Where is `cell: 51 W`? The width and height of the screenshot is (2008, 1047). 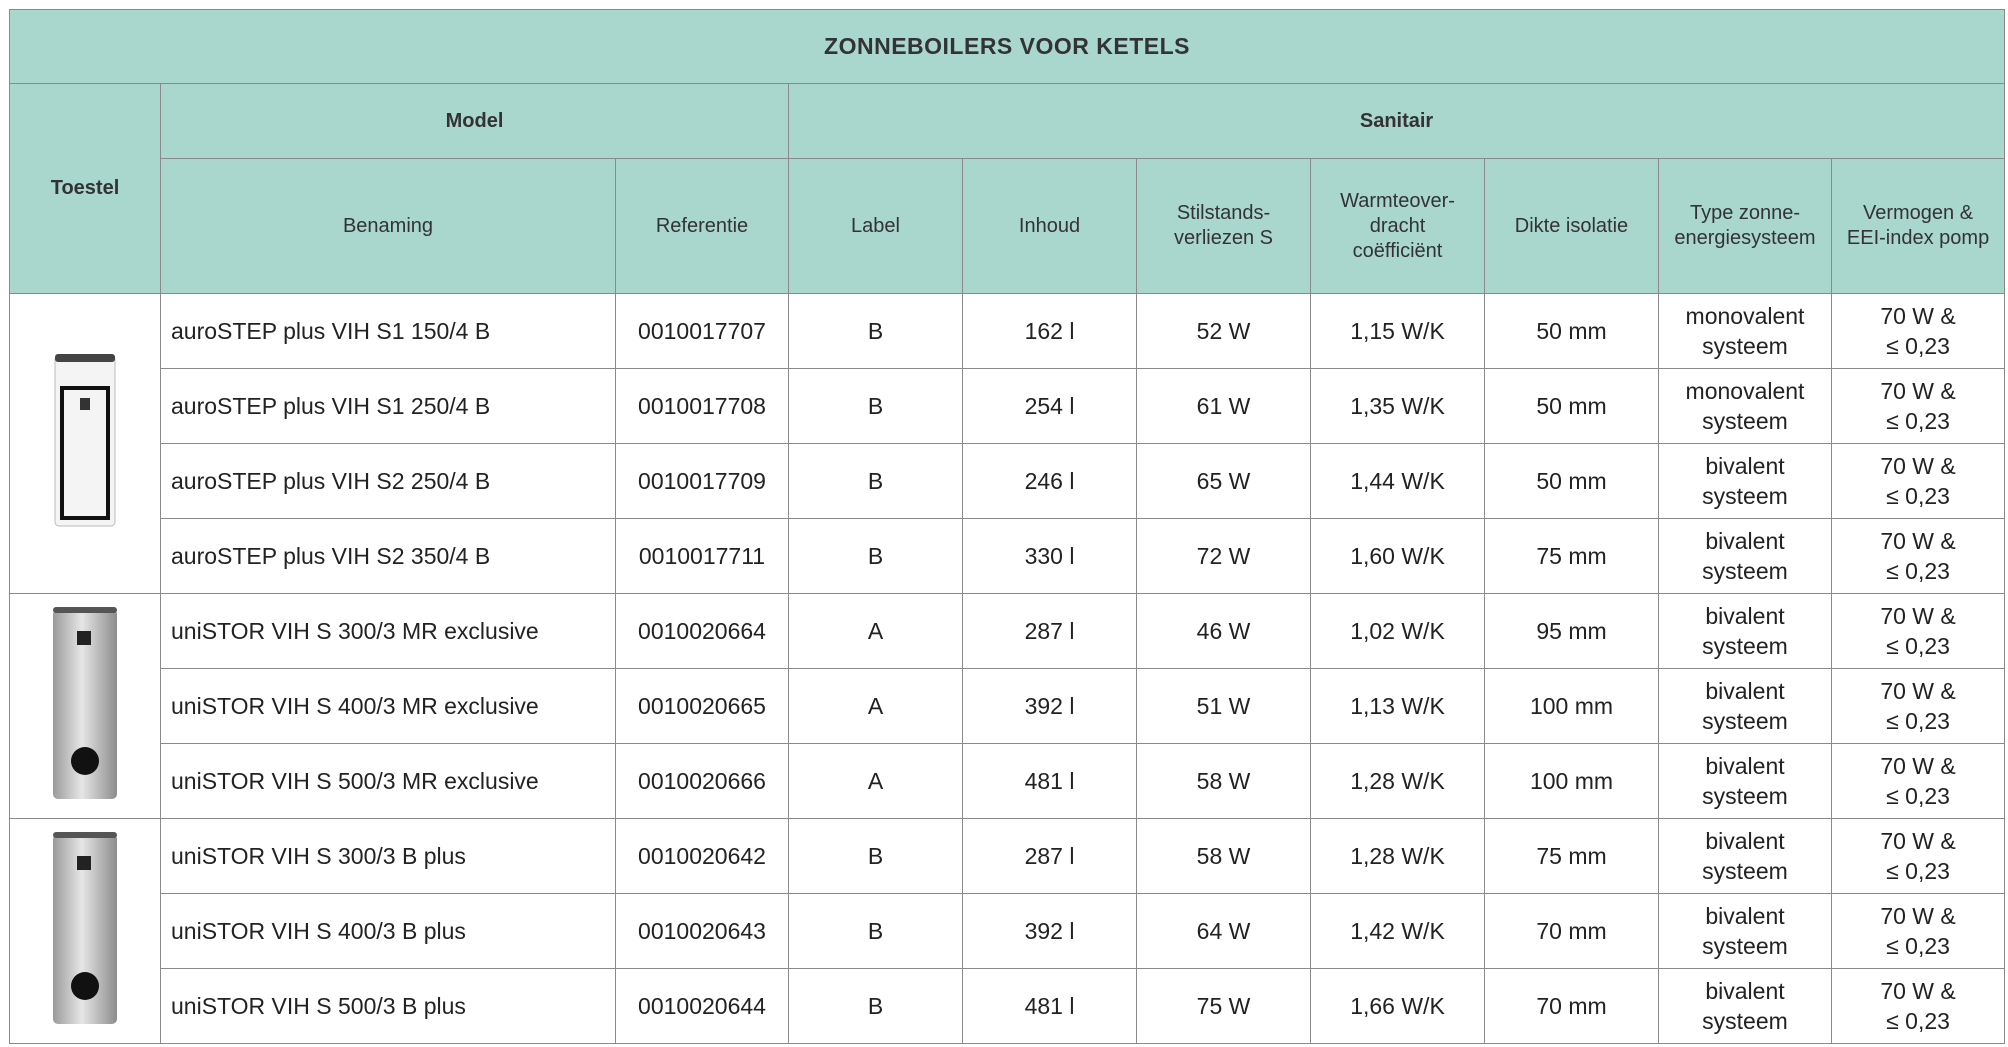
cell: 51 W is located at coordinates (1223, 706).